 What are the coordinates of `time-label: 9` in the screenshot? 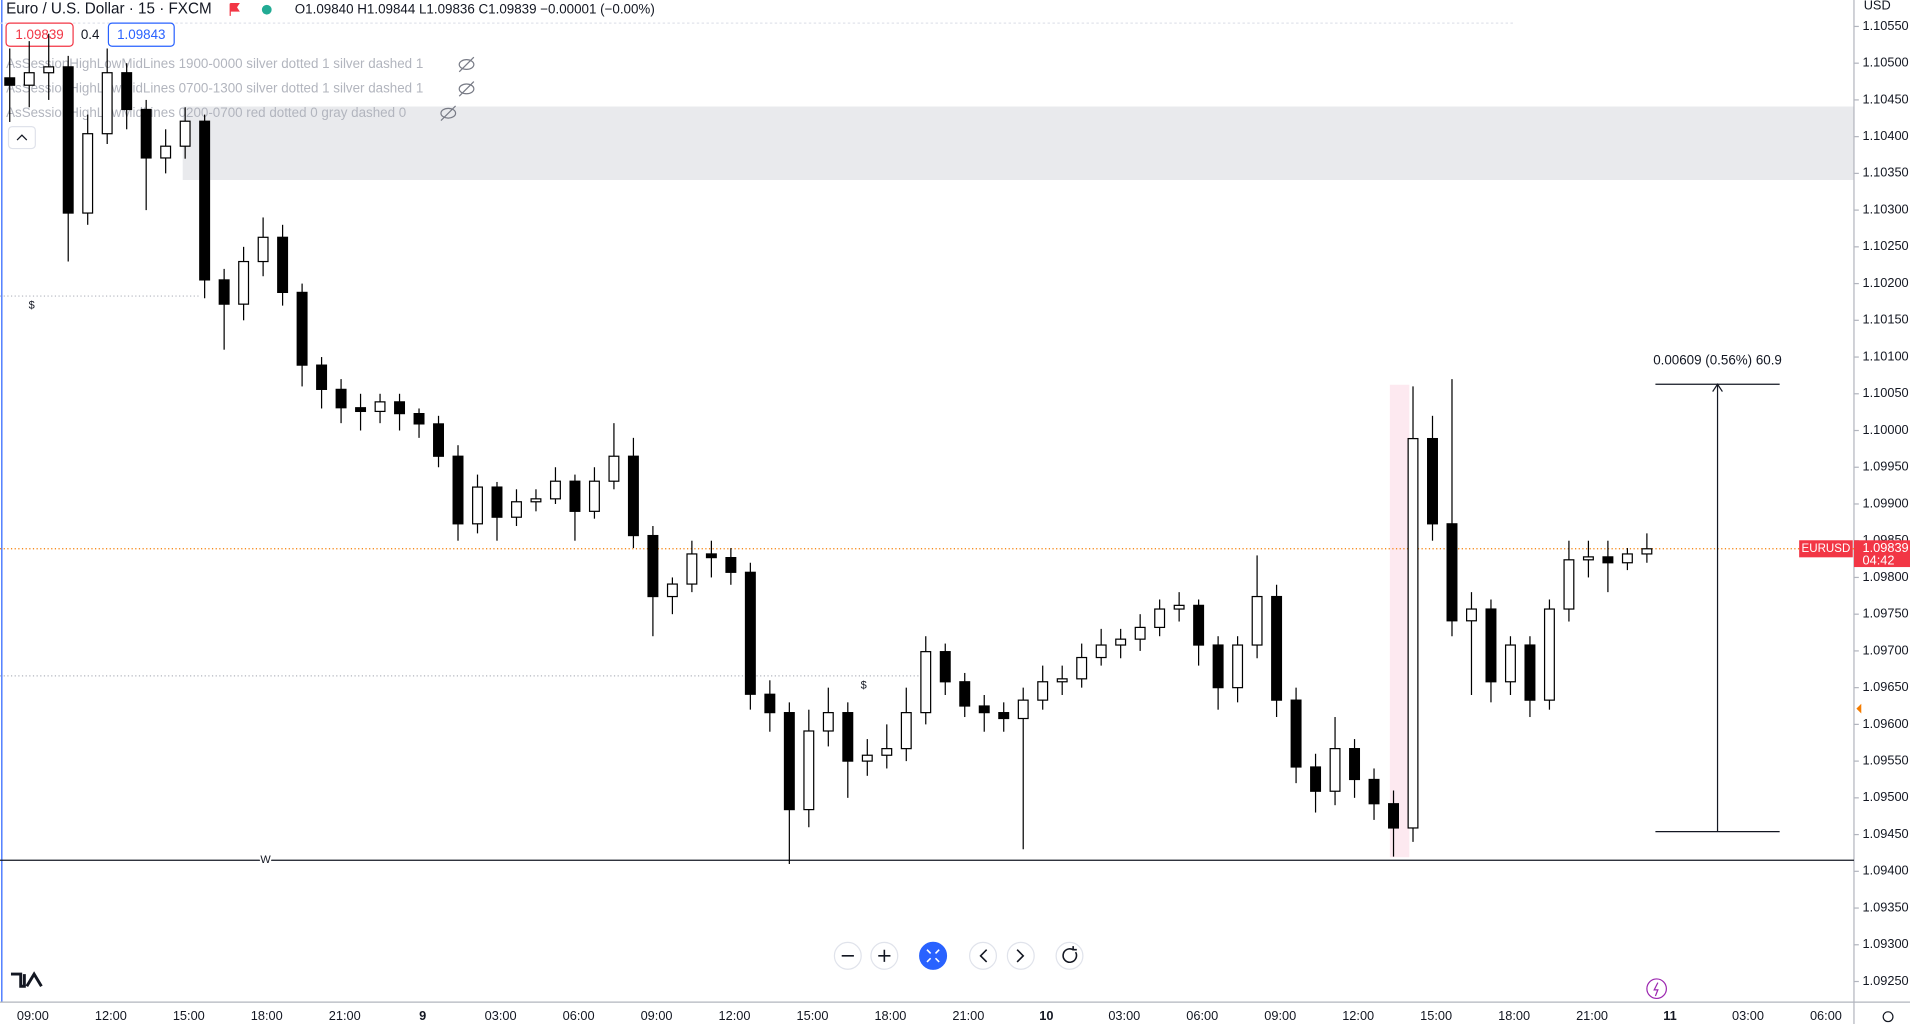 It's located at (422, 1015).